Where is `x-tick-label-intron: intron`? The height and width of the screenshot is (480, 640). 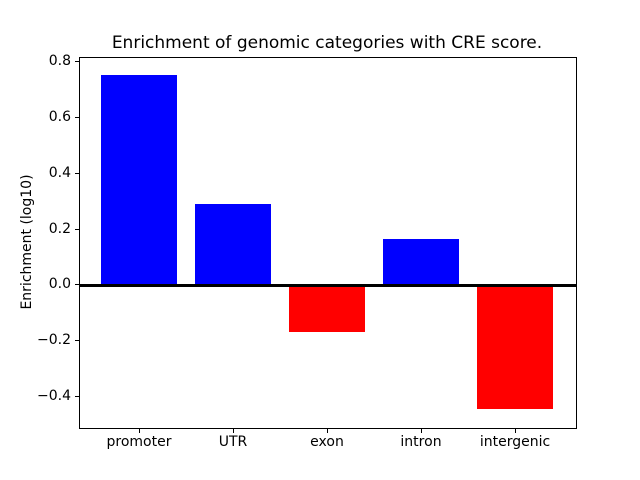 x-tick-label-intron: intron is located at coordinates (421, 442).